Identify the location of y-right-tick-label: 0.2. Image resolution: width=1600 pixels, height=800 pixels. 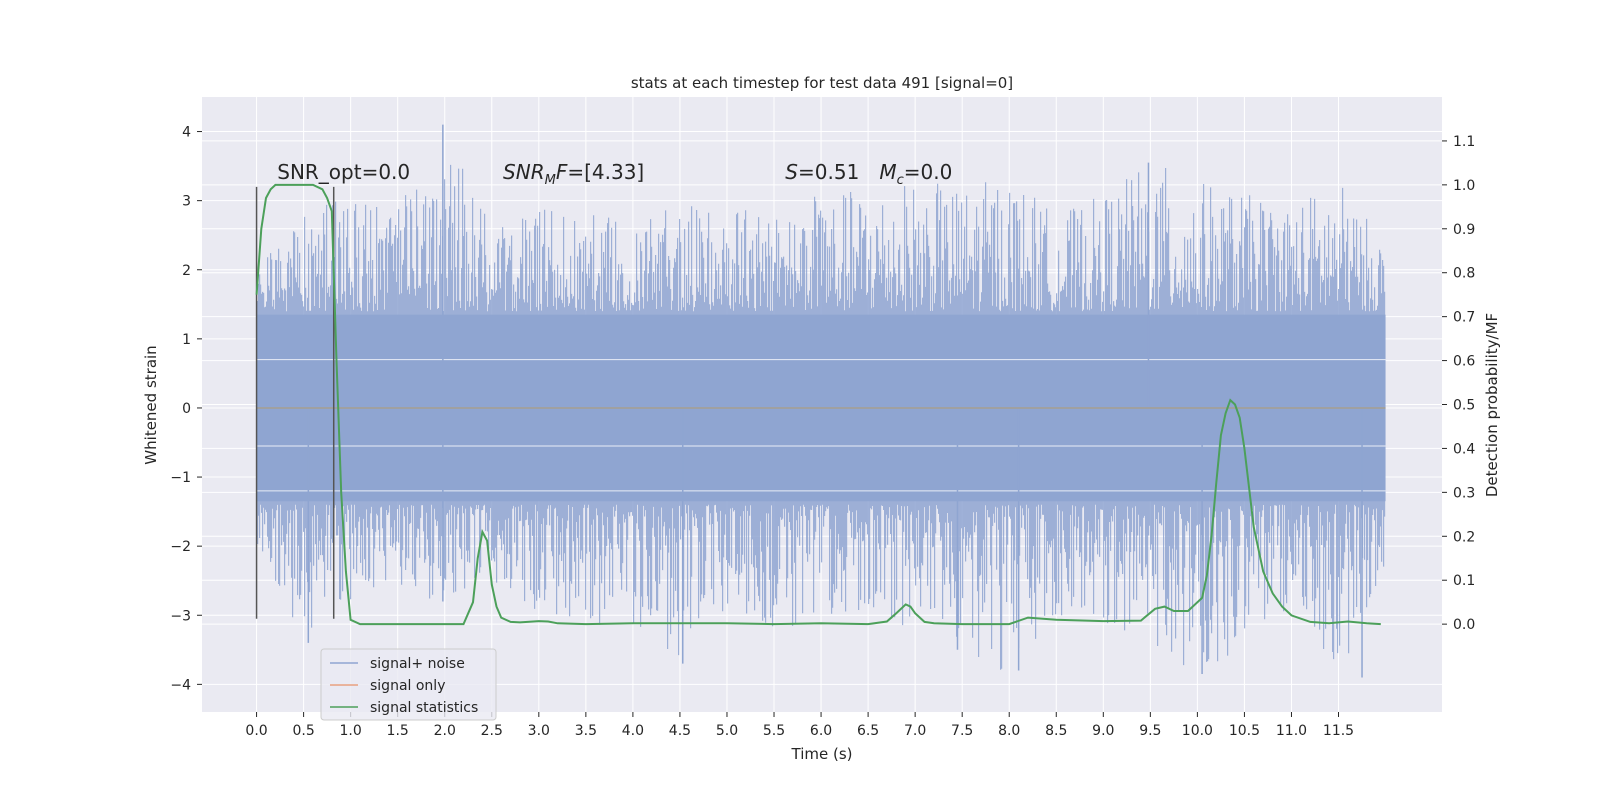
(1464, 537).